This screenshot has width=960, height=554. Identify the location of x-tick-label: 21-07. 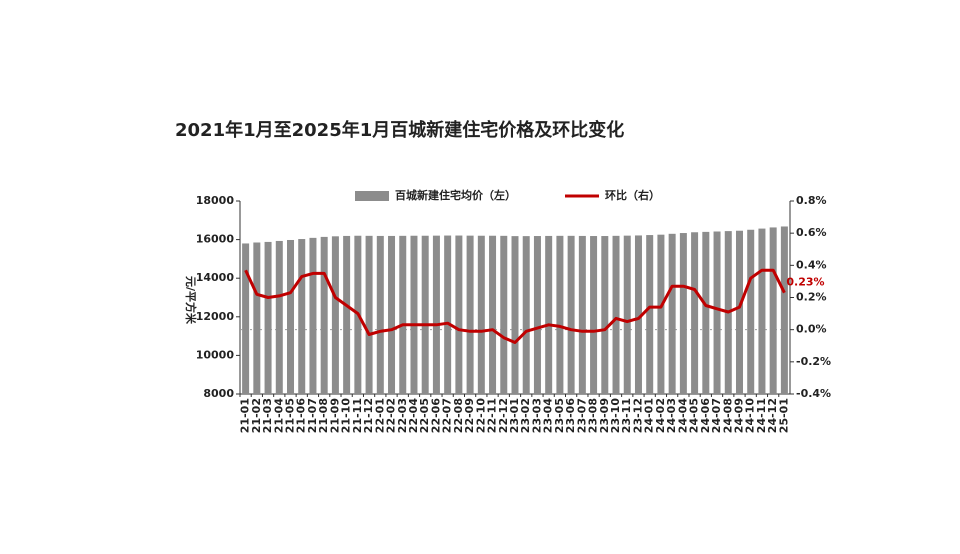
(312, 415).